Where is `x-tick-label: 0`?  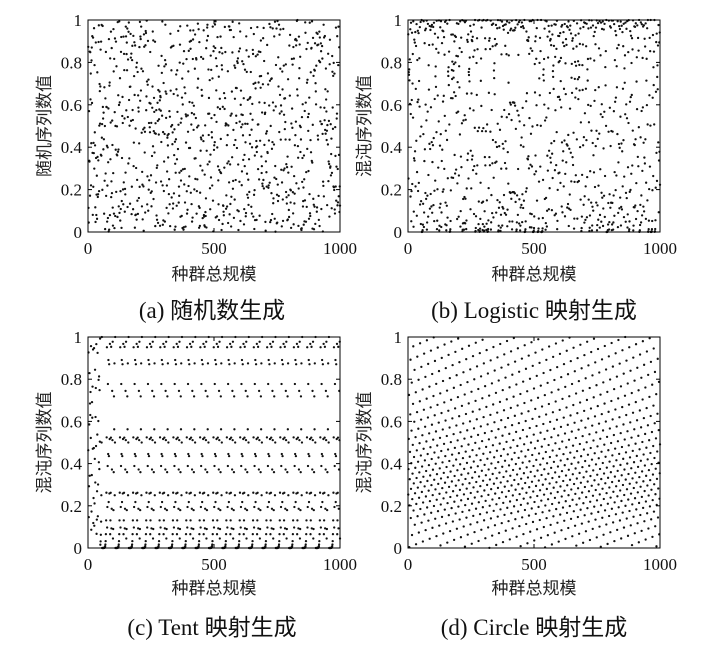
x-tick-label: 0 is located at coordinates (408, 248).